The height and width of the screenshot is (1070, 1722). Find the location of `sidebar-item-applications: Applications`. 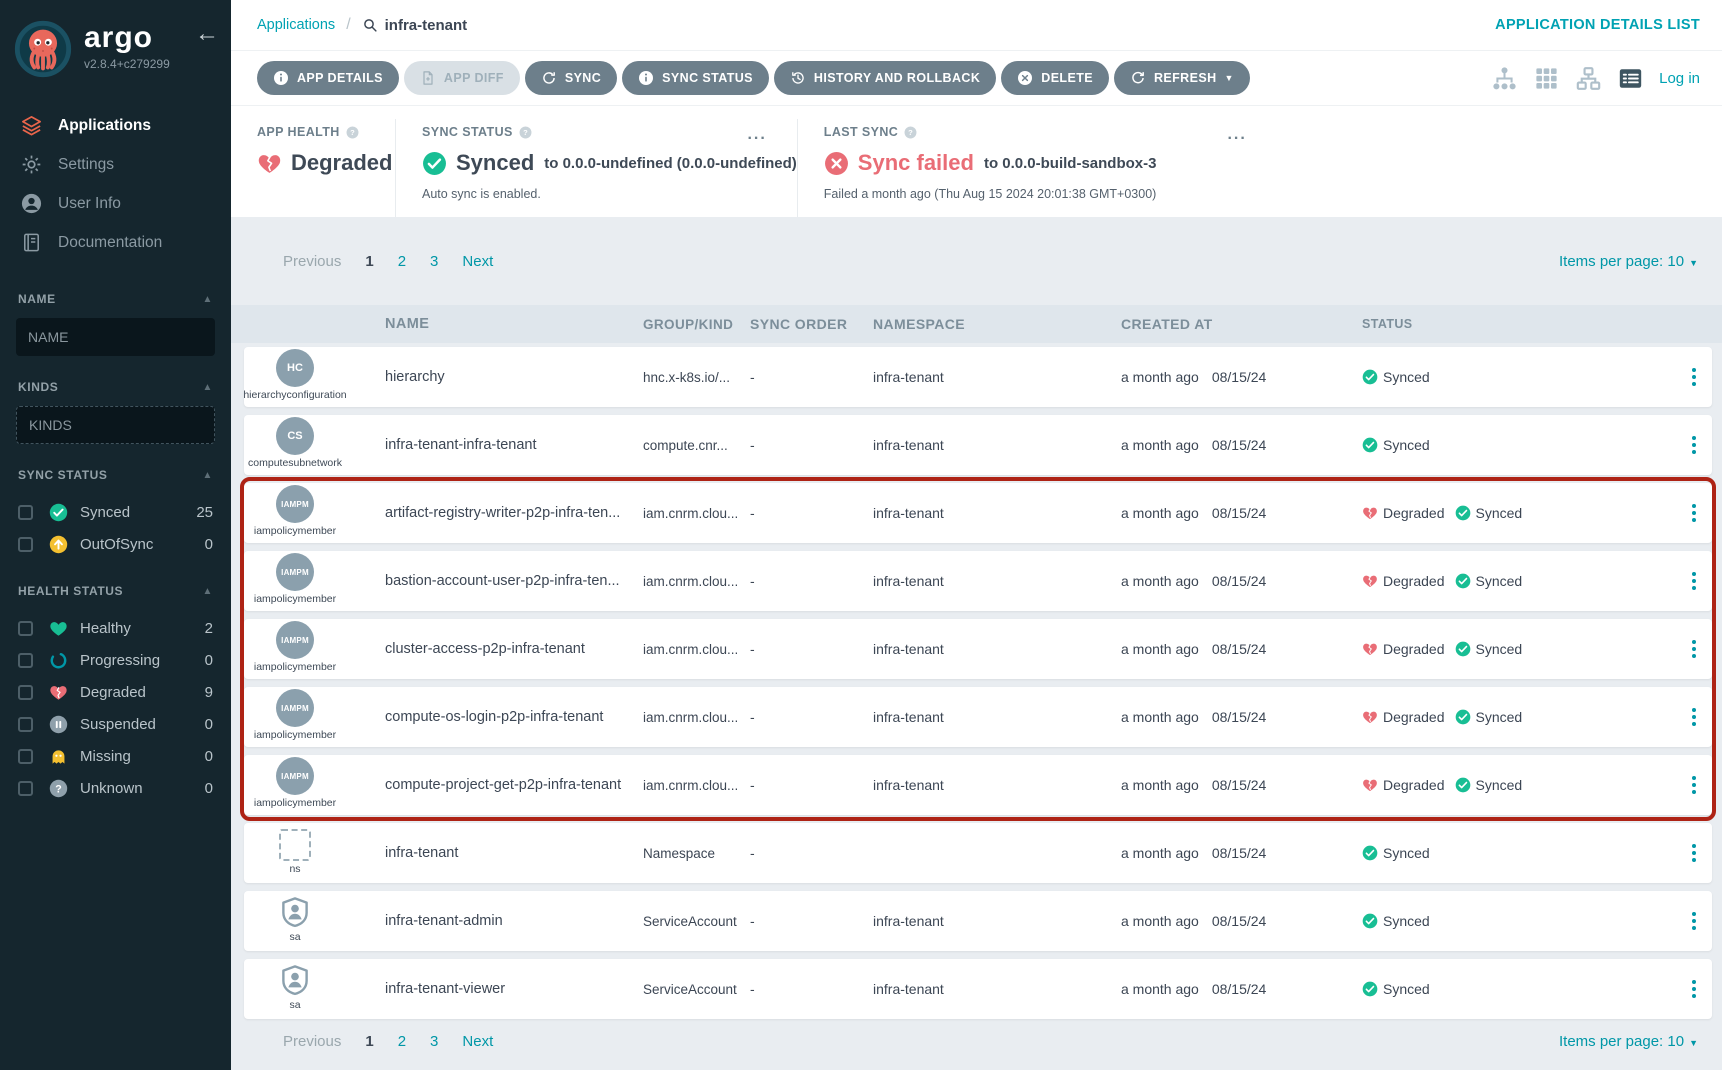

sidebar-item-applications: Applications is located at coordinates (115, 125).